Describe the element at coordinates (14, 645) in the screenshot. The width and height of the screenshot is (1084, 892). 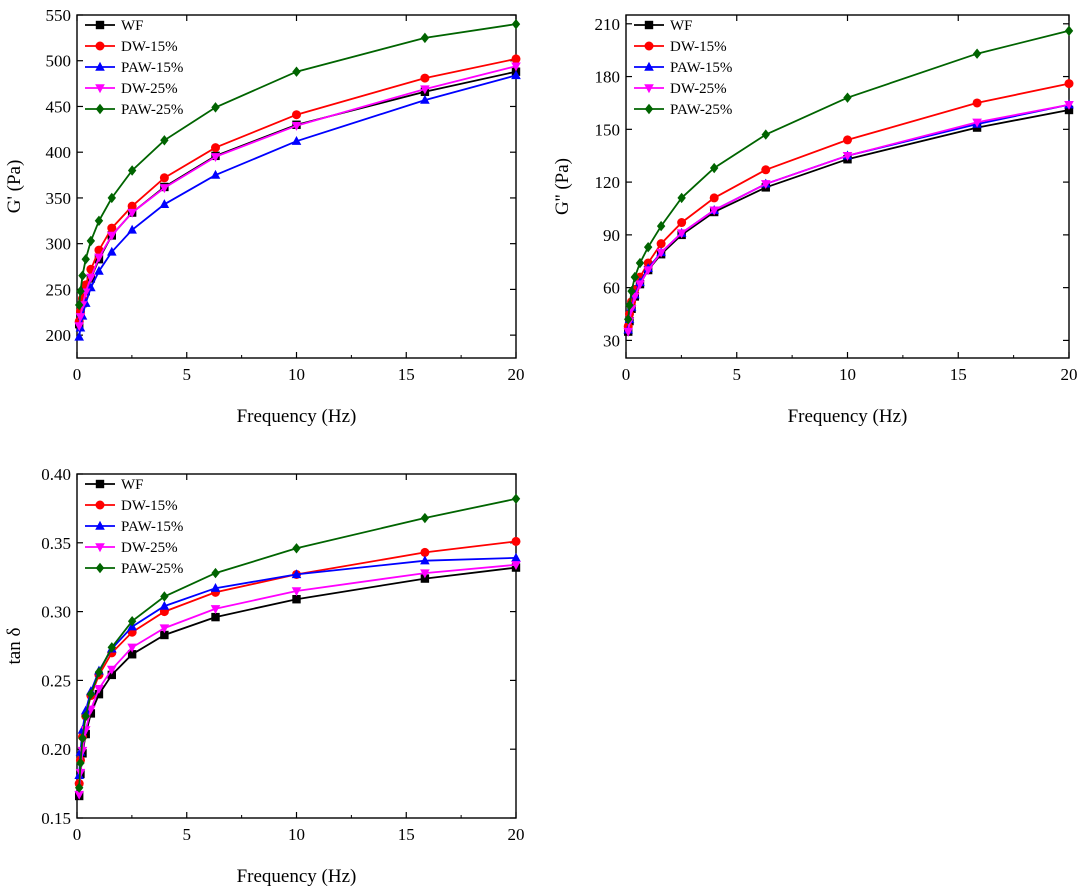
I see `y-axis-title: tan δ` at that location.